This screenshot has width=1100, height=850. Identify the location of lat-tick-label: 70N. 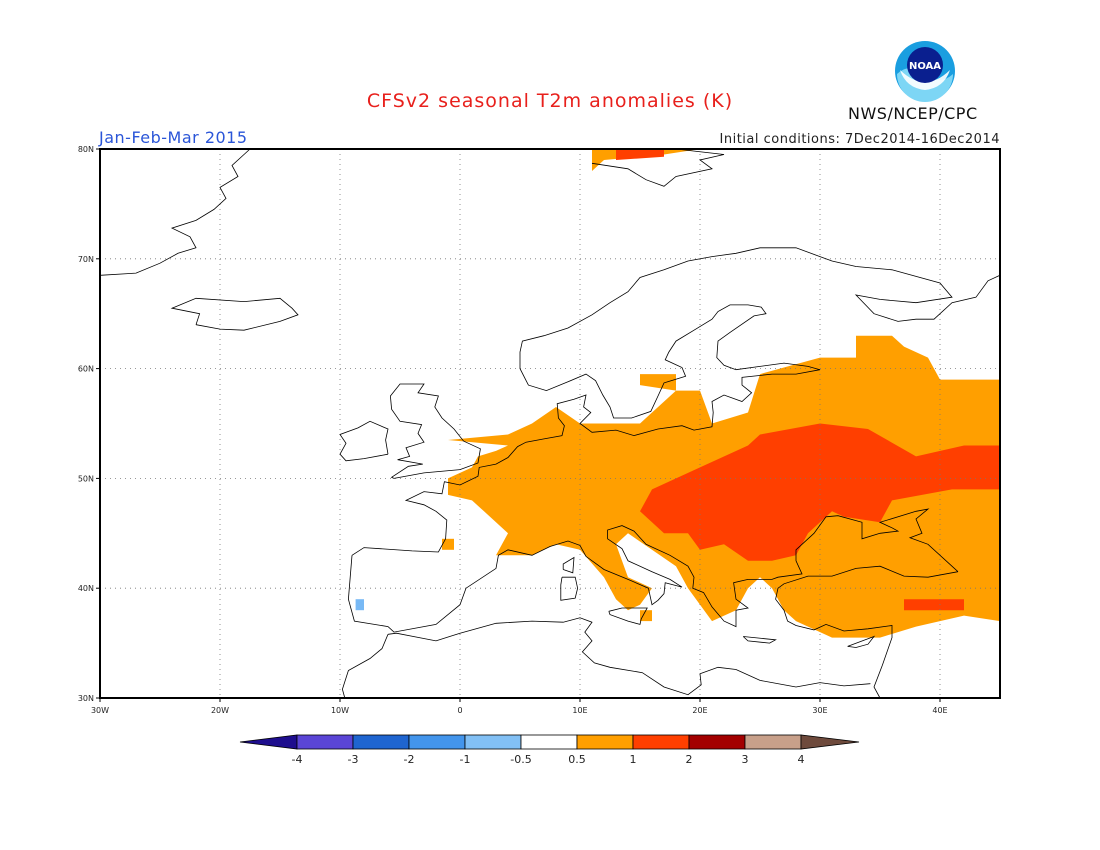
(86, 259).